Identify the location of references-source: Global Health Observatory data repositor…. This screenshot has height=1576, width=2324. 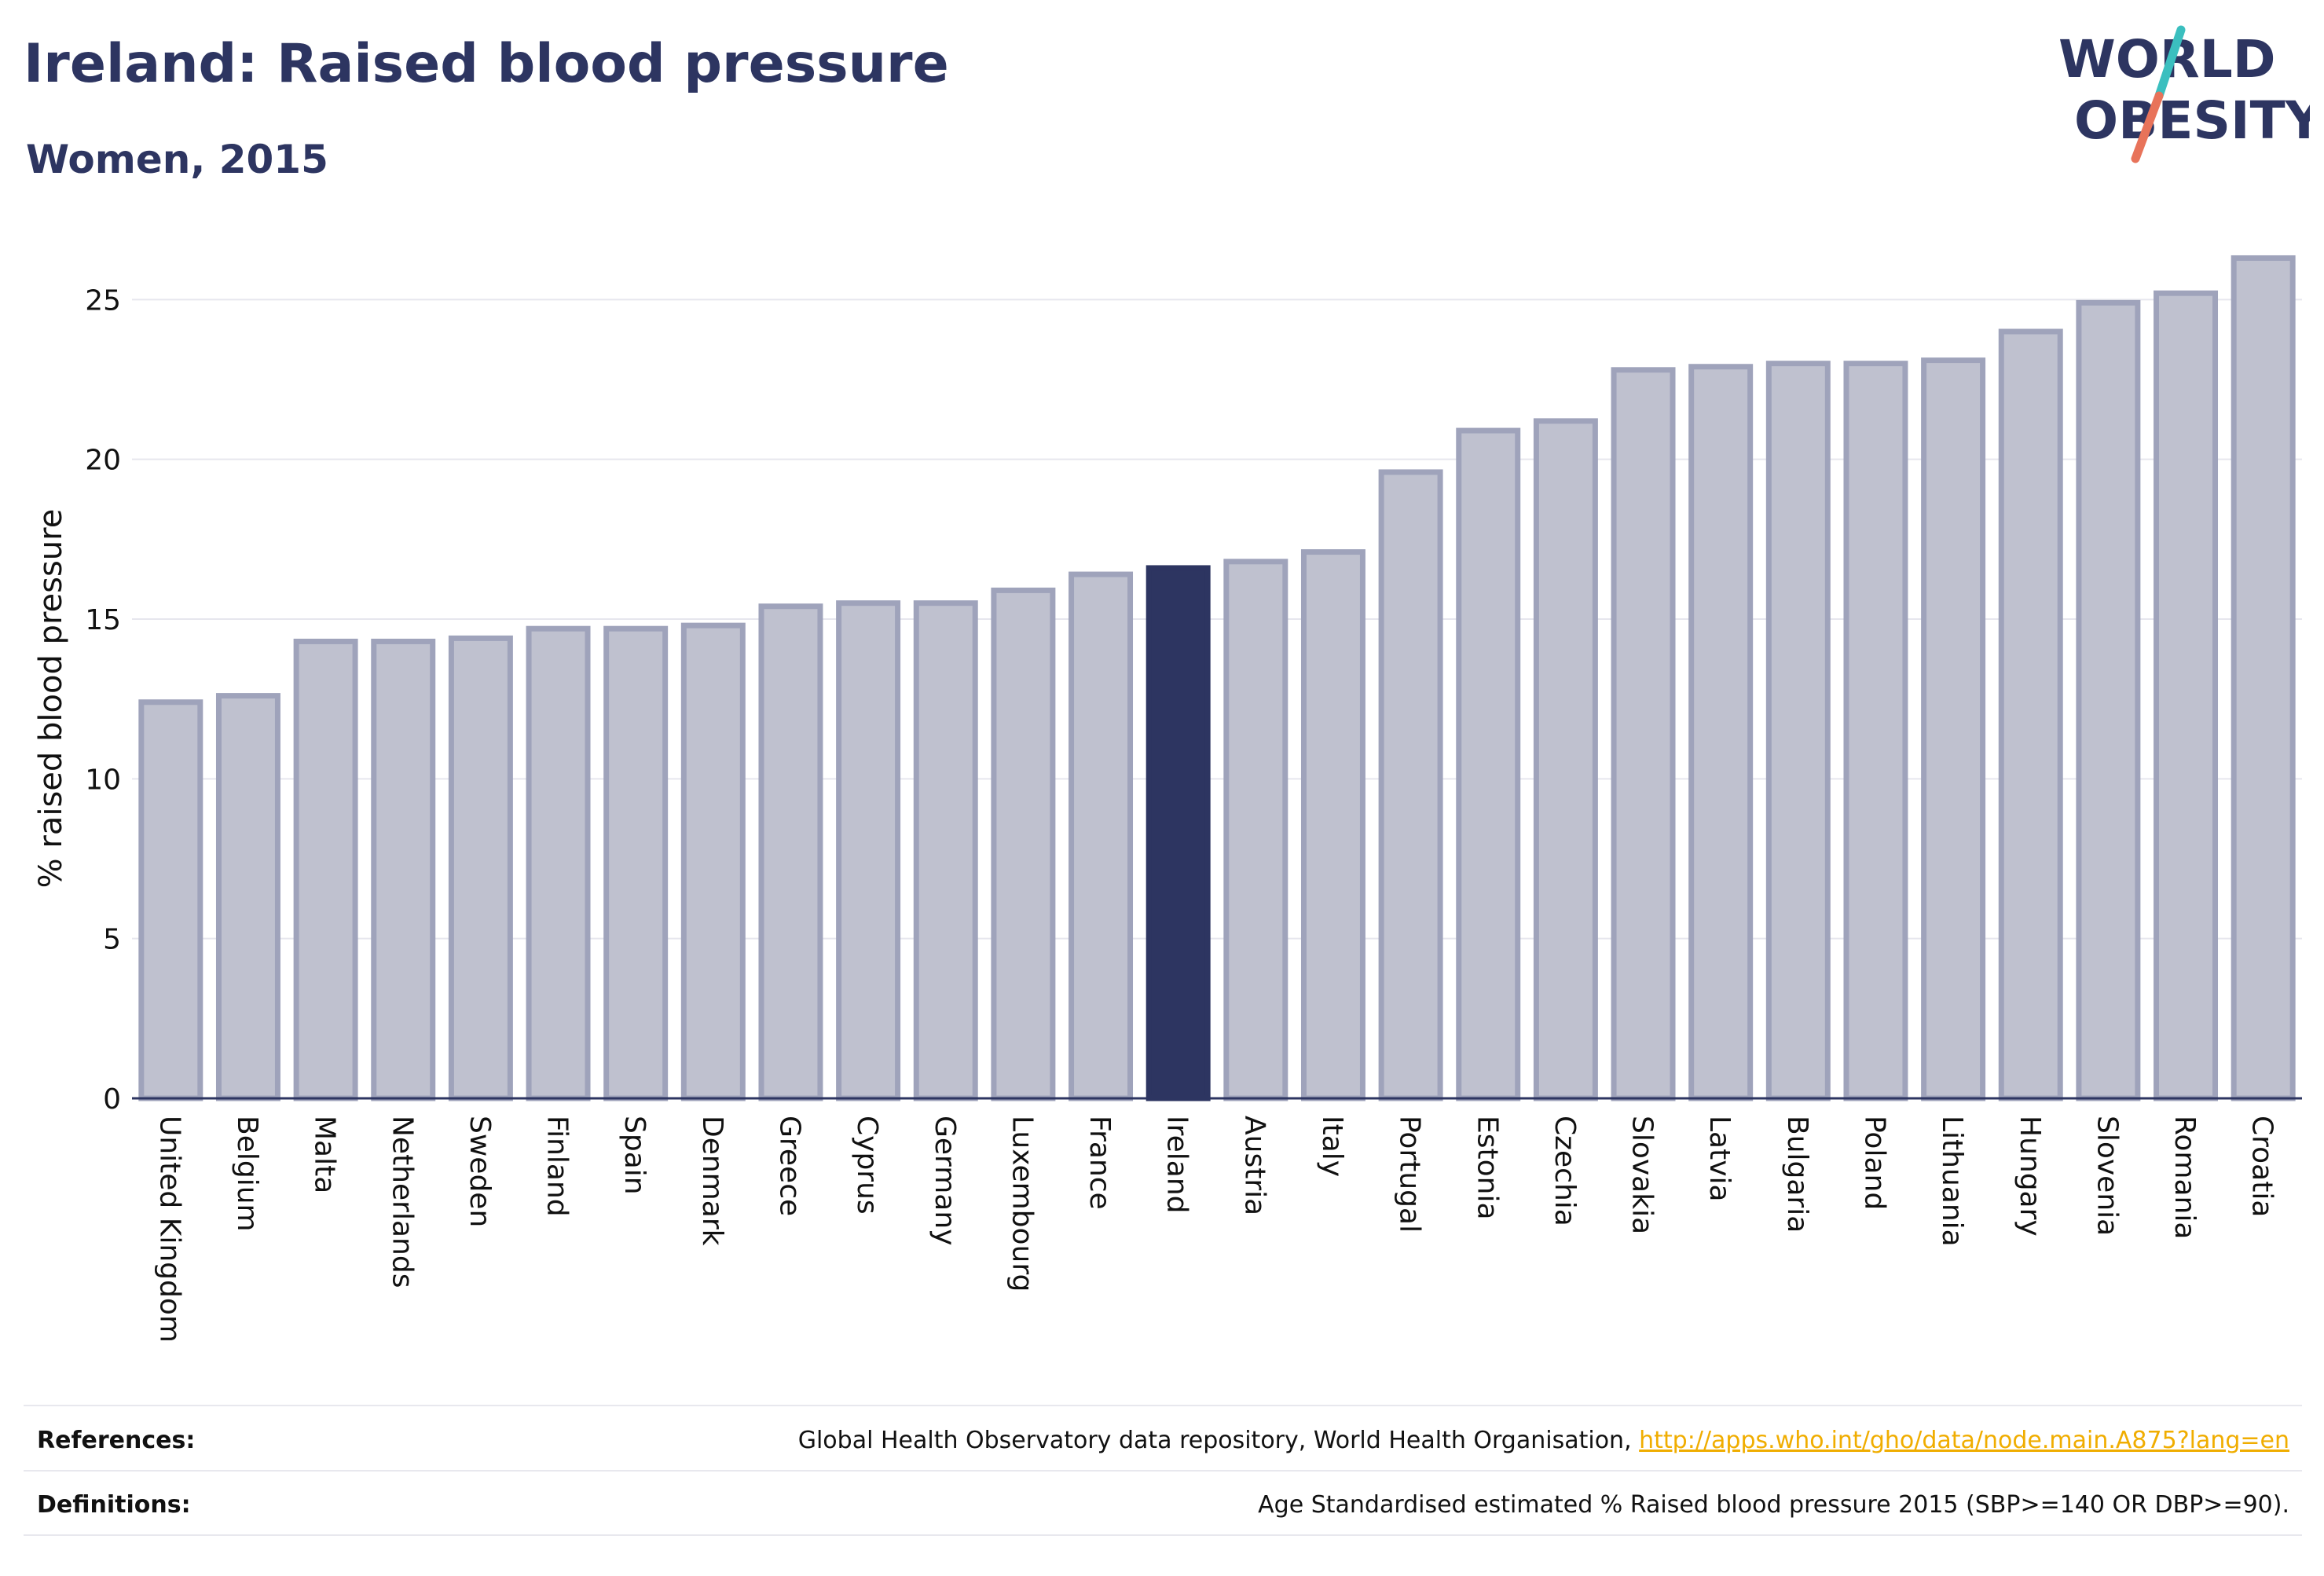
(1218, 1440).